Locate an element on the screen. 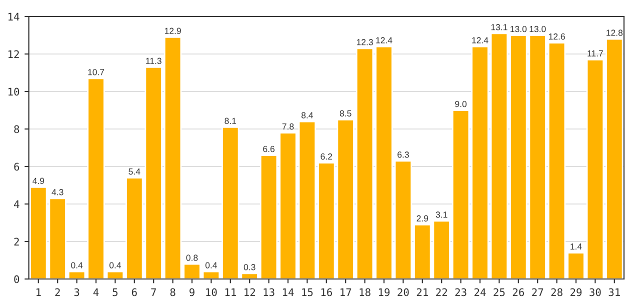 This screenshot has height=300, width=640. x-tick-label: 3 is located at coordinates (77, 292).